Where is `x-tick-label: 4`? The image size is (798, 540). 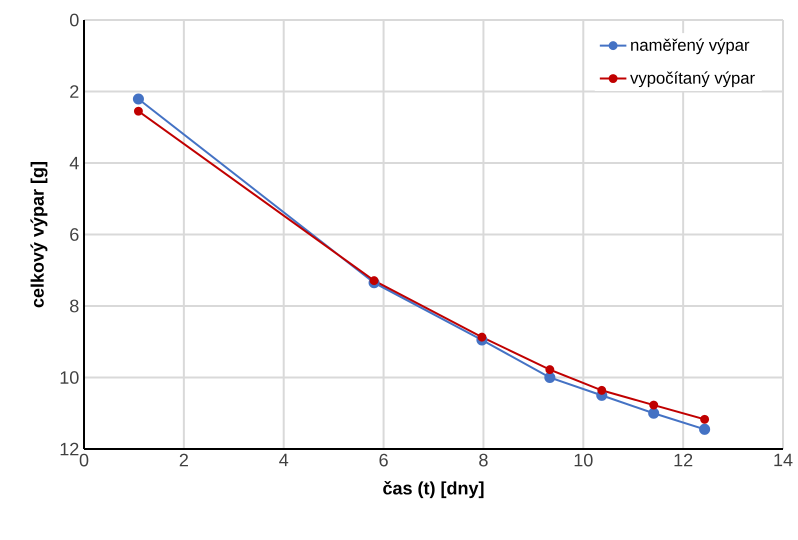 x-tick-label: 4 is located at coordinates (283, 460).